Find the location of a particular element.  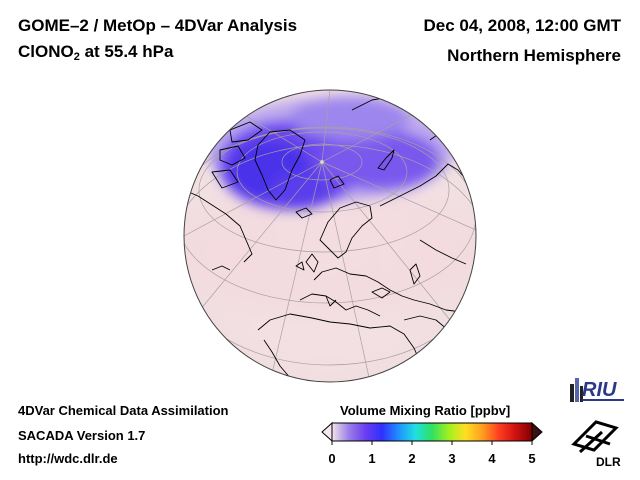

colorbar-tick-label: 4 is located at coordinates (492, 458).